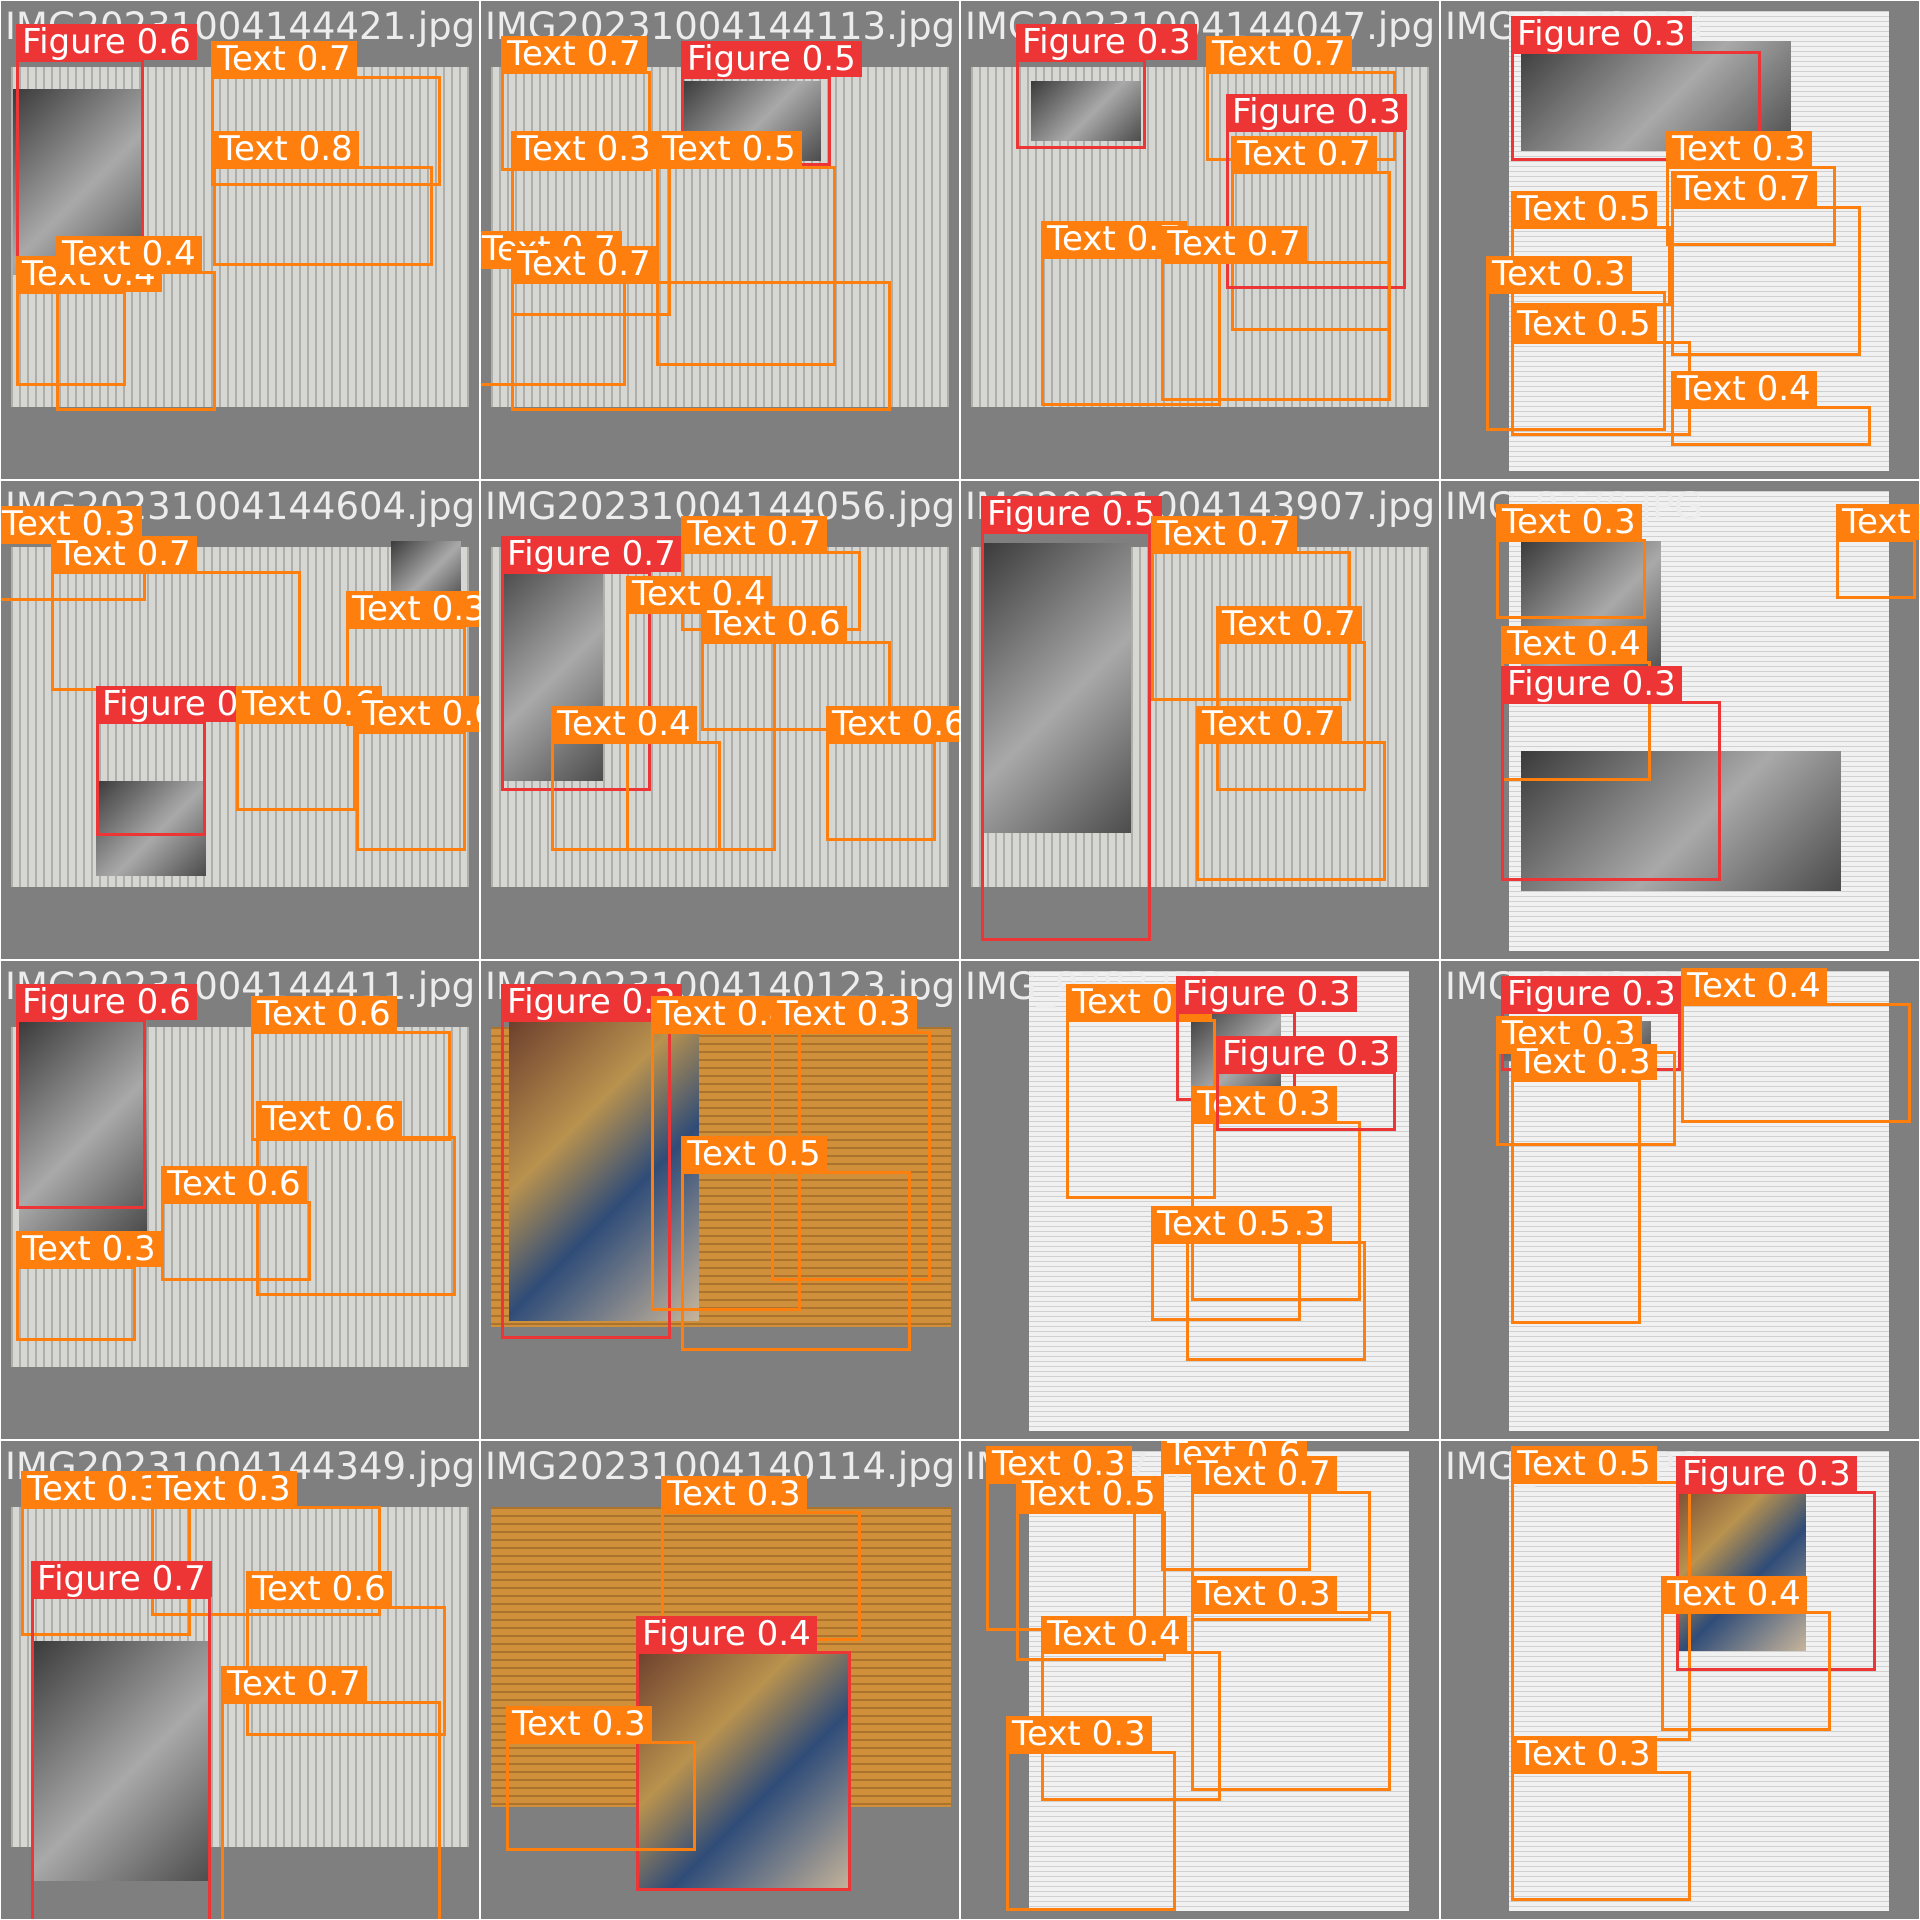 The width and height of the screenshot is (1920, 1920). I want to click on text-detection-box: Text 0.8, so click(323, 198).